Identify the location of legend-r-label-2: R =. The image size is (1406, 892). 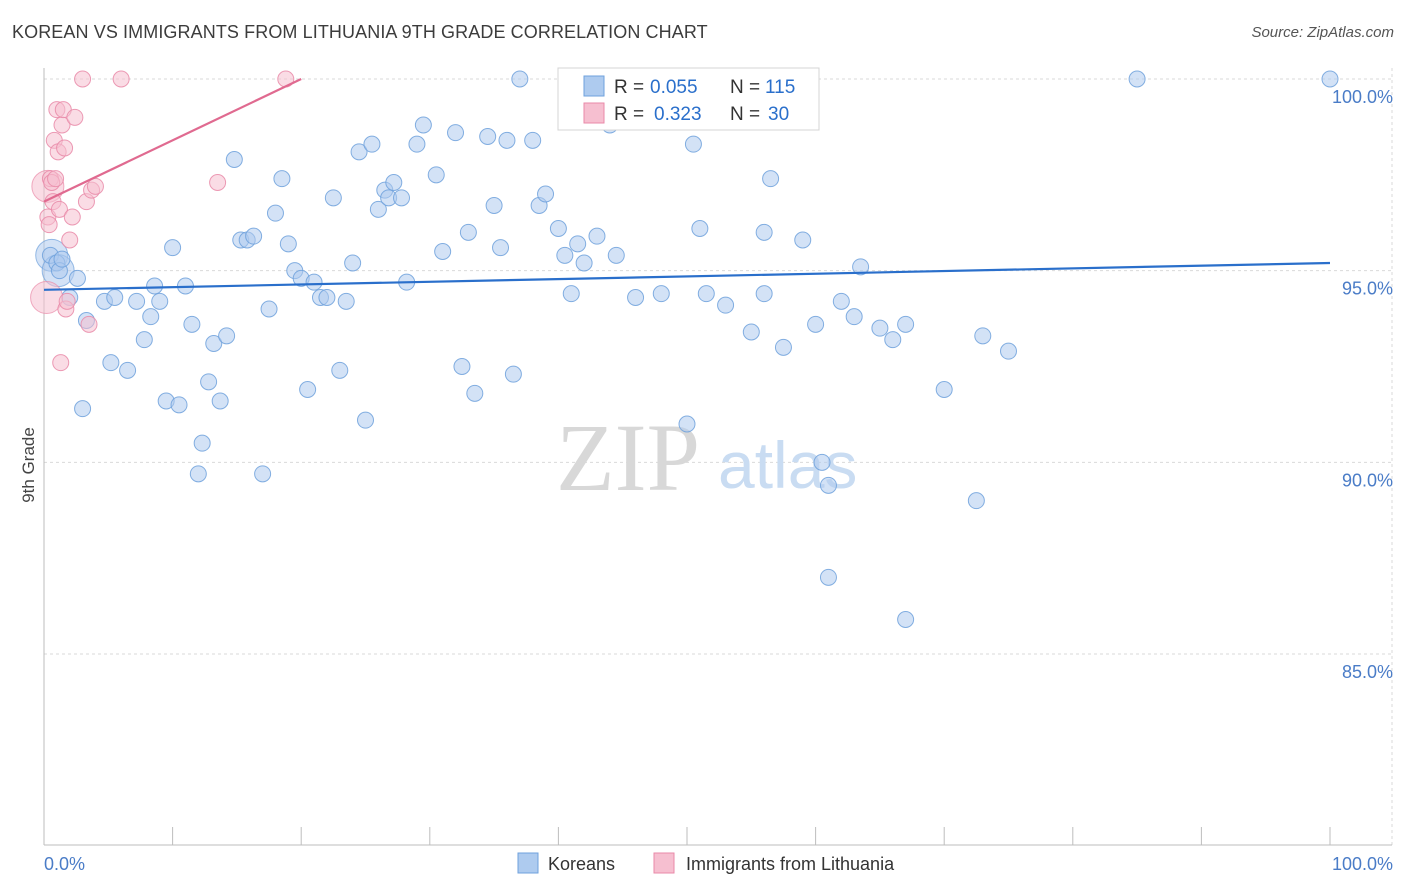
(629, 114).